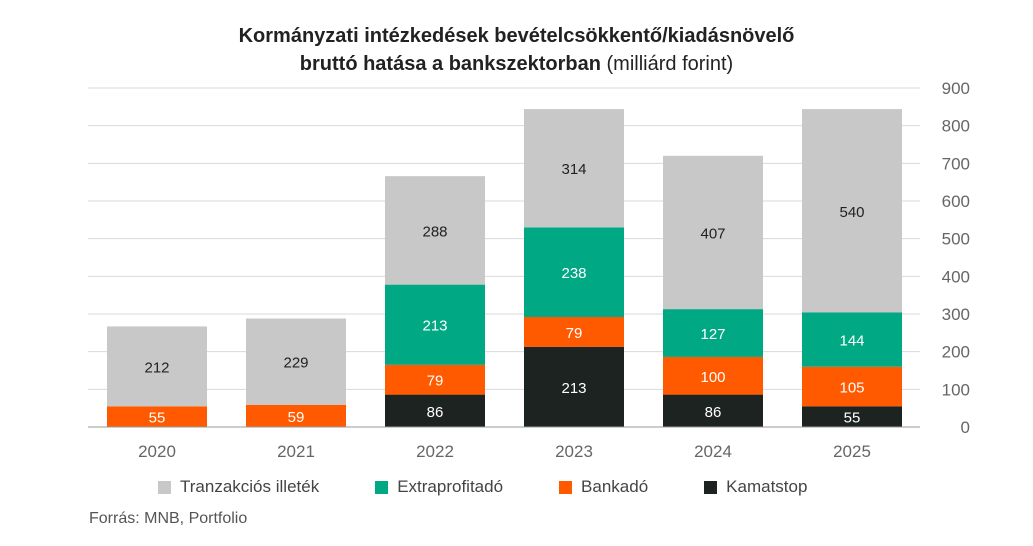  I want to click on y-tick-label: 900, so click(956, 88).